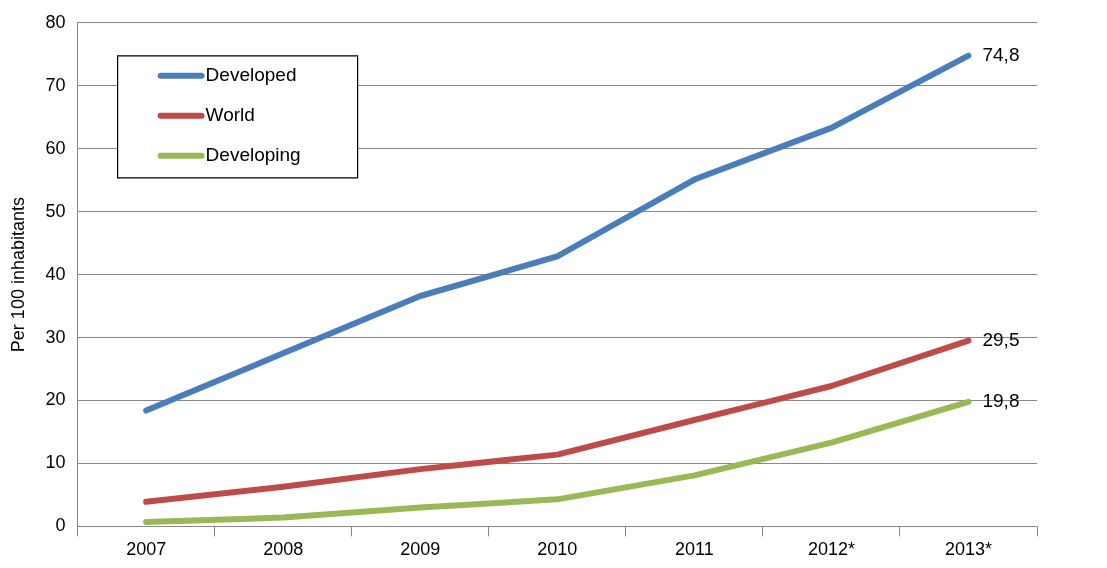  I want to click on x-tick-label: 2008, so click(283, 549).